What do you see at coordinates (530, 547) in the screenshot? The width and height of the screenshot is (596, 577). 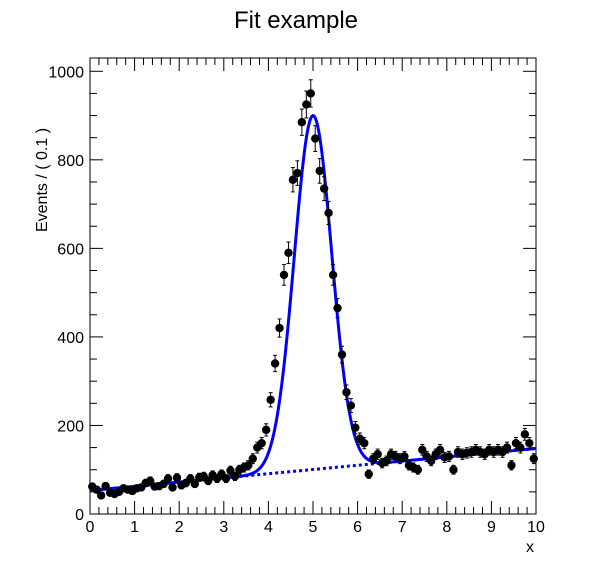 I see `x-axis-title: x` at bounding box center [530, 547].